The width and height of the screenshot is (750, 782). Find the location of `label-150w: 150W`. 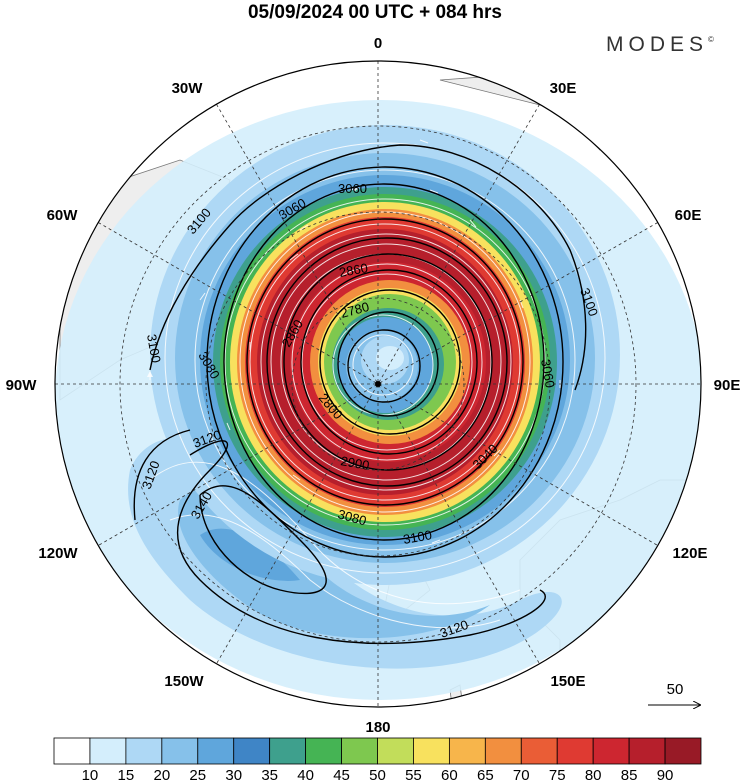

label-150w: 150W is located at coordinates (184, 681).